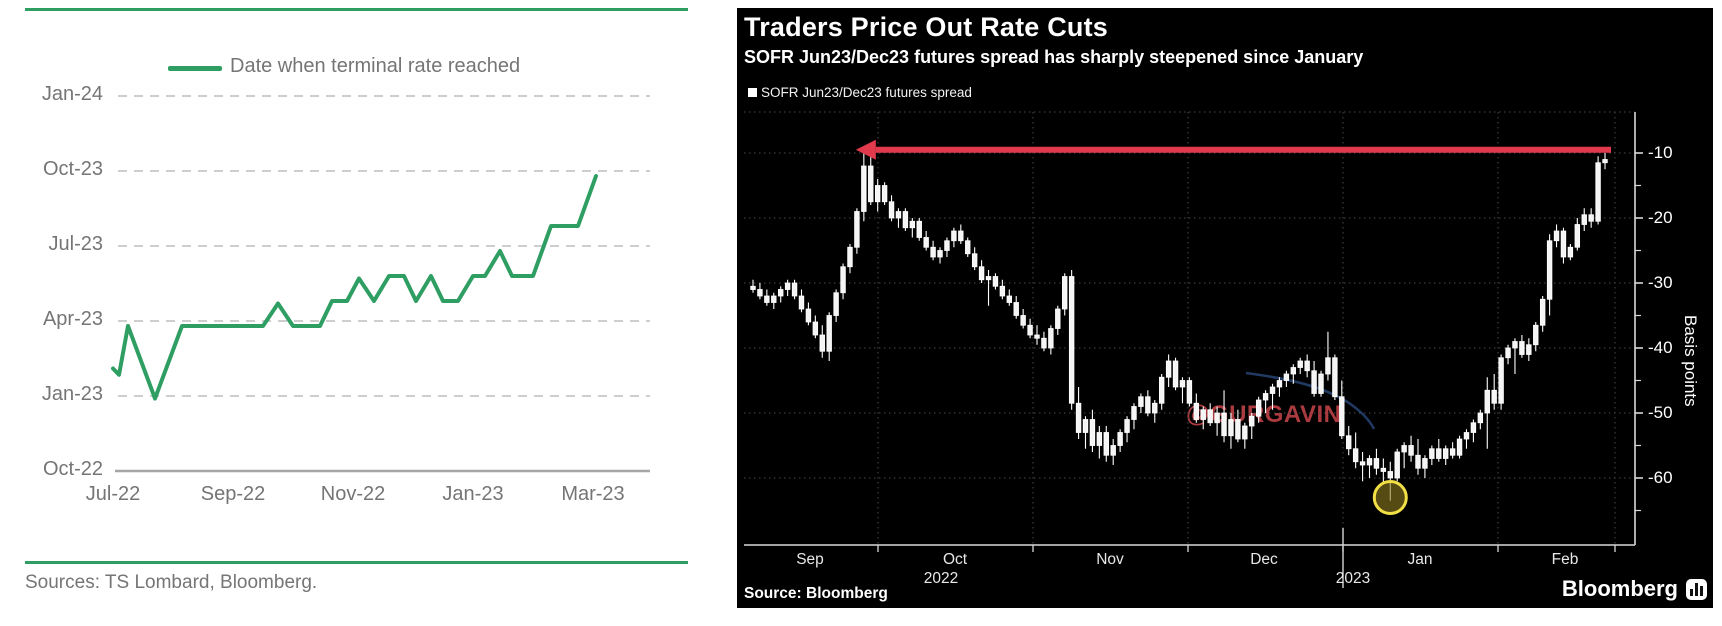 This screenshot has height=626, width=1722. What do you see at coordinates (233, 494) in the screenshot?
I see `left-x-tick-label: Sep-22` at bounding box center [233, 494].